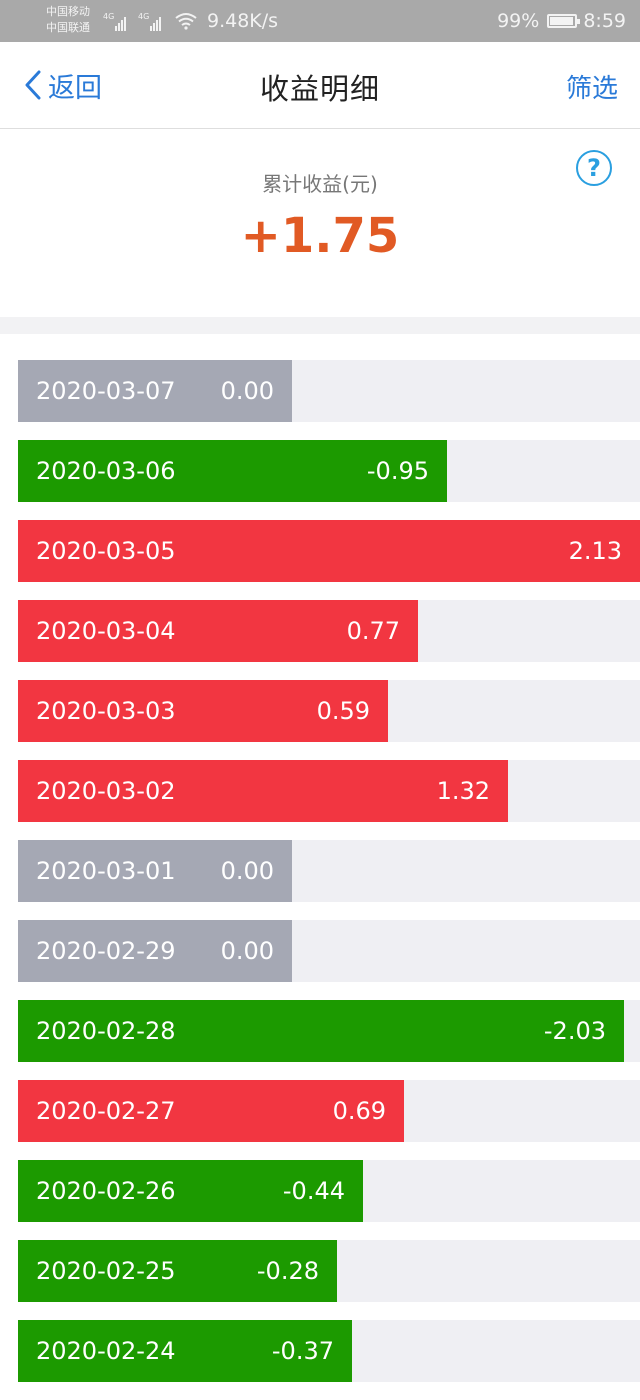 The height and width of the screenshot is (1400, 640). I want to click on battery-icon, so click(564, 21).